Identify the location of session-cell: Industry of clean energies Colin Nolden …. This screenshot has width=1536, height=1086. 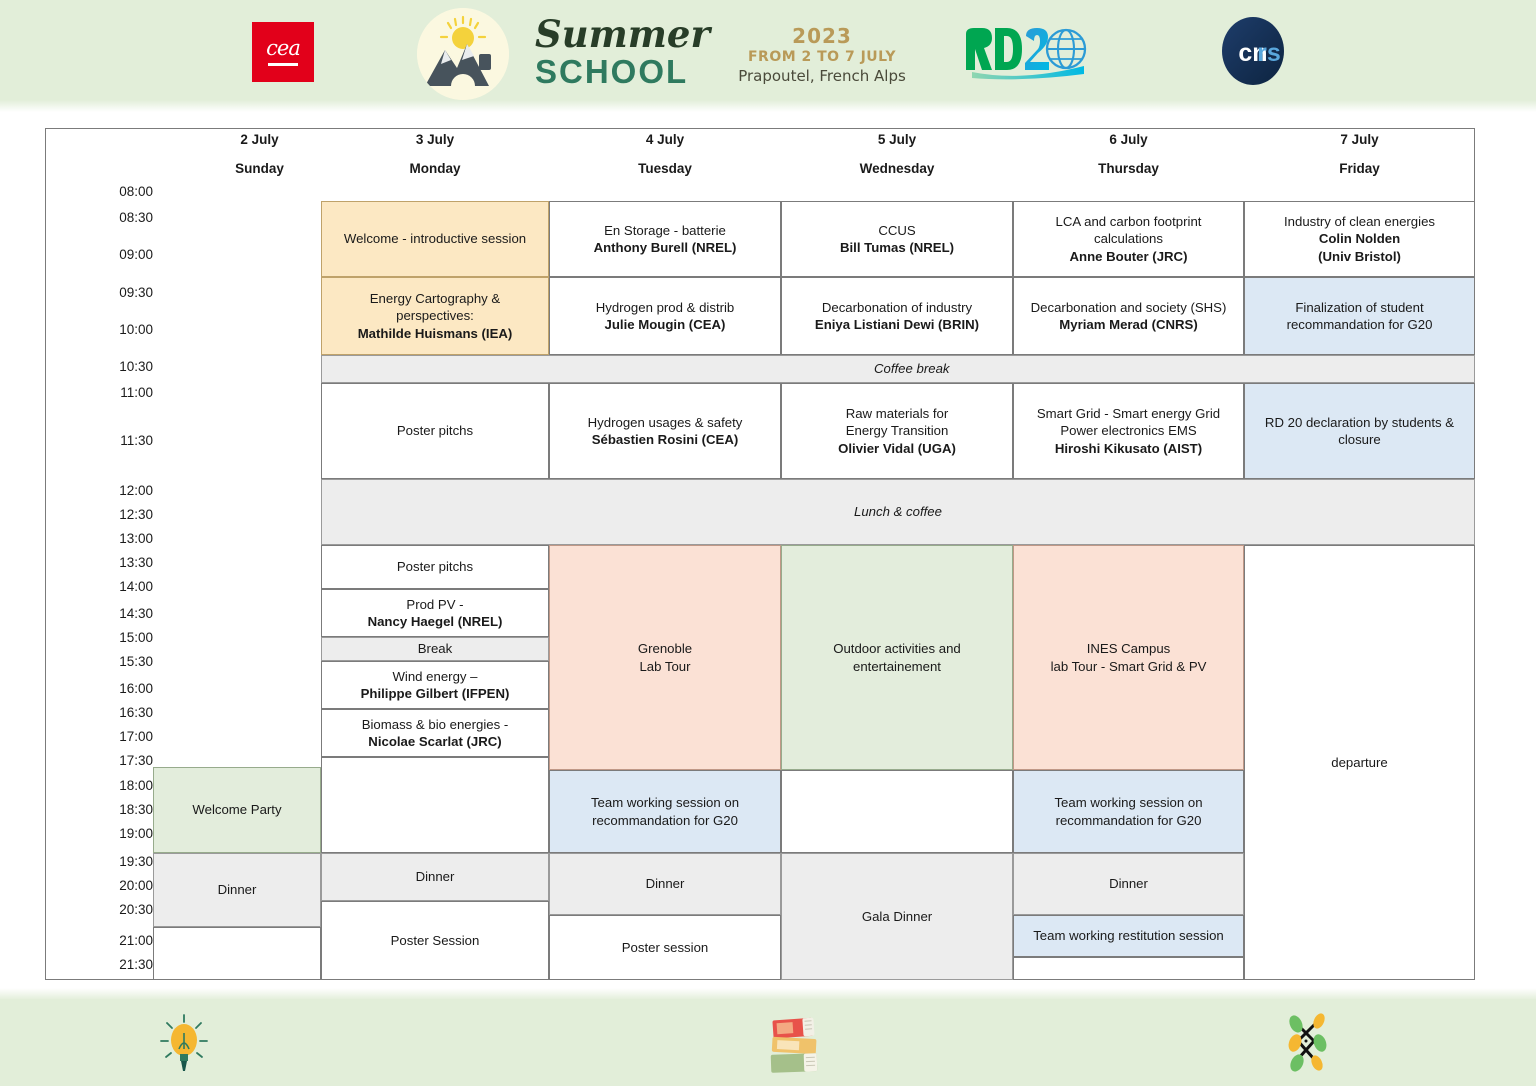
(1359, 239).